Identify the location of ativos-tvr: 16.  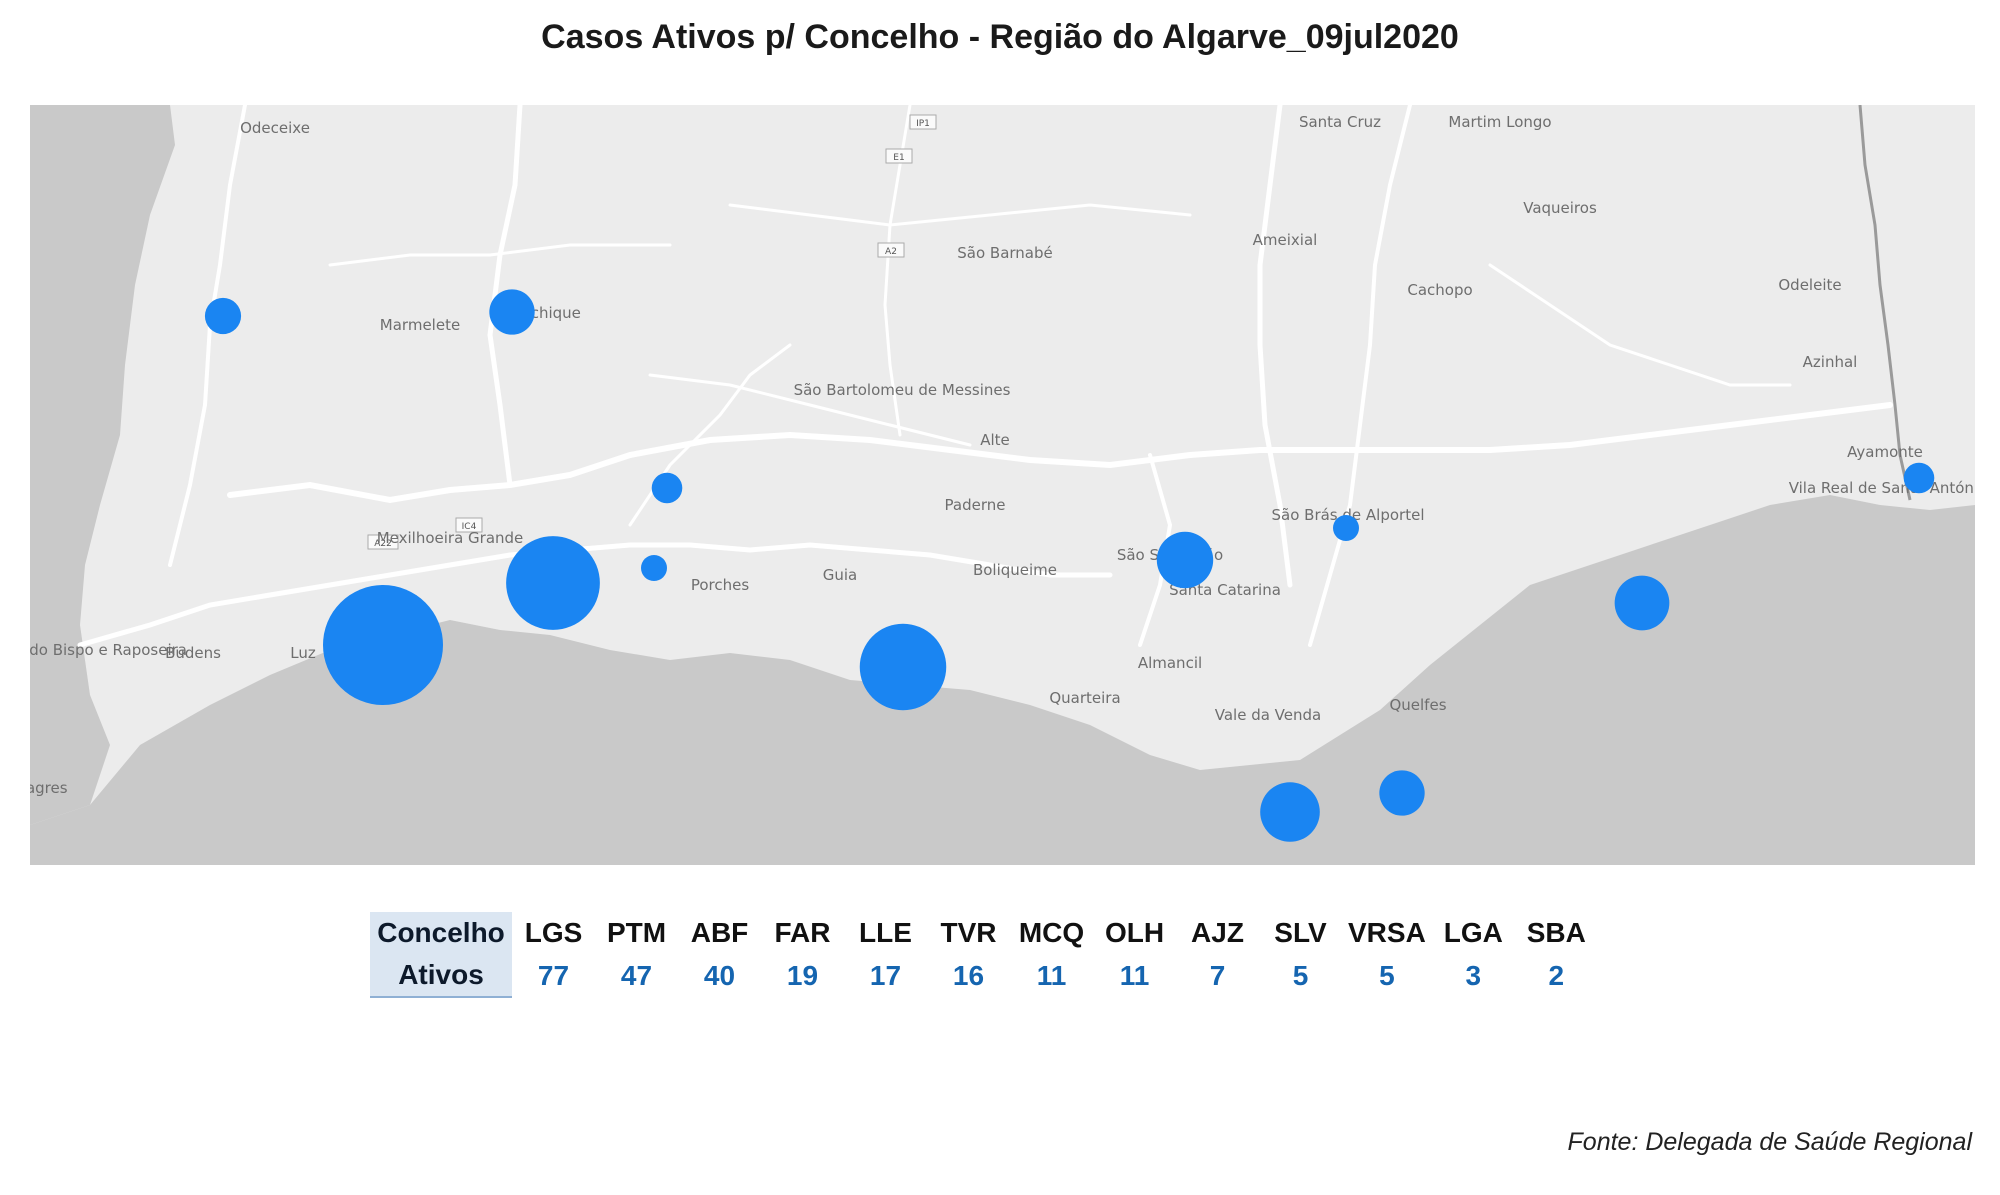
(968, 975).